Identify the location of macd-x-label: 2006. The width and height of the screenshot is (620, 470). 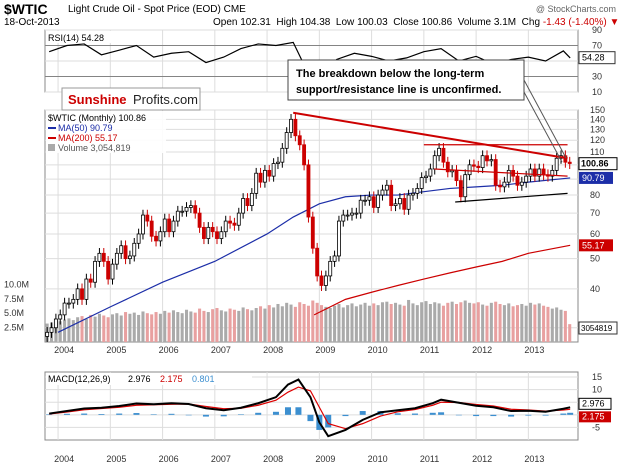
(169, 459).